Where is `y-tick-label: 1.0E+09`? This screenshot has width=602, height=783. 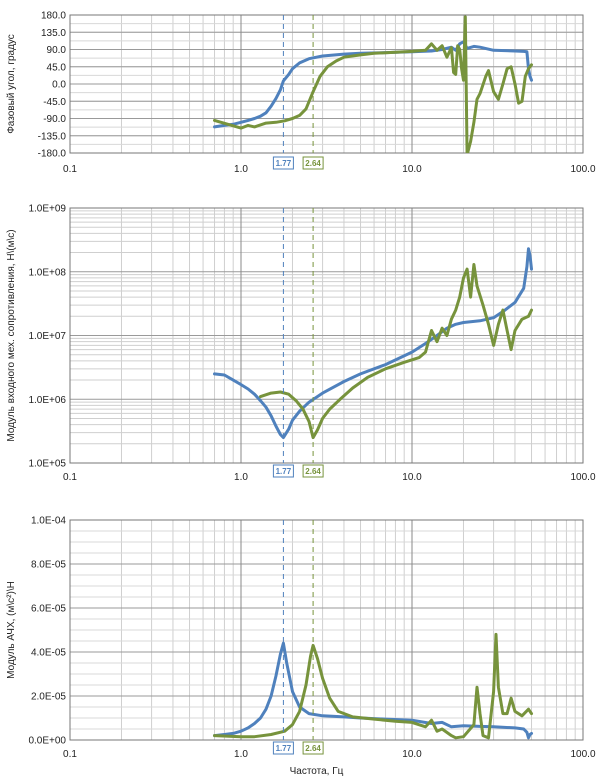
y-tick-label: 1.0E+09 is located at coordinates (47, 209).